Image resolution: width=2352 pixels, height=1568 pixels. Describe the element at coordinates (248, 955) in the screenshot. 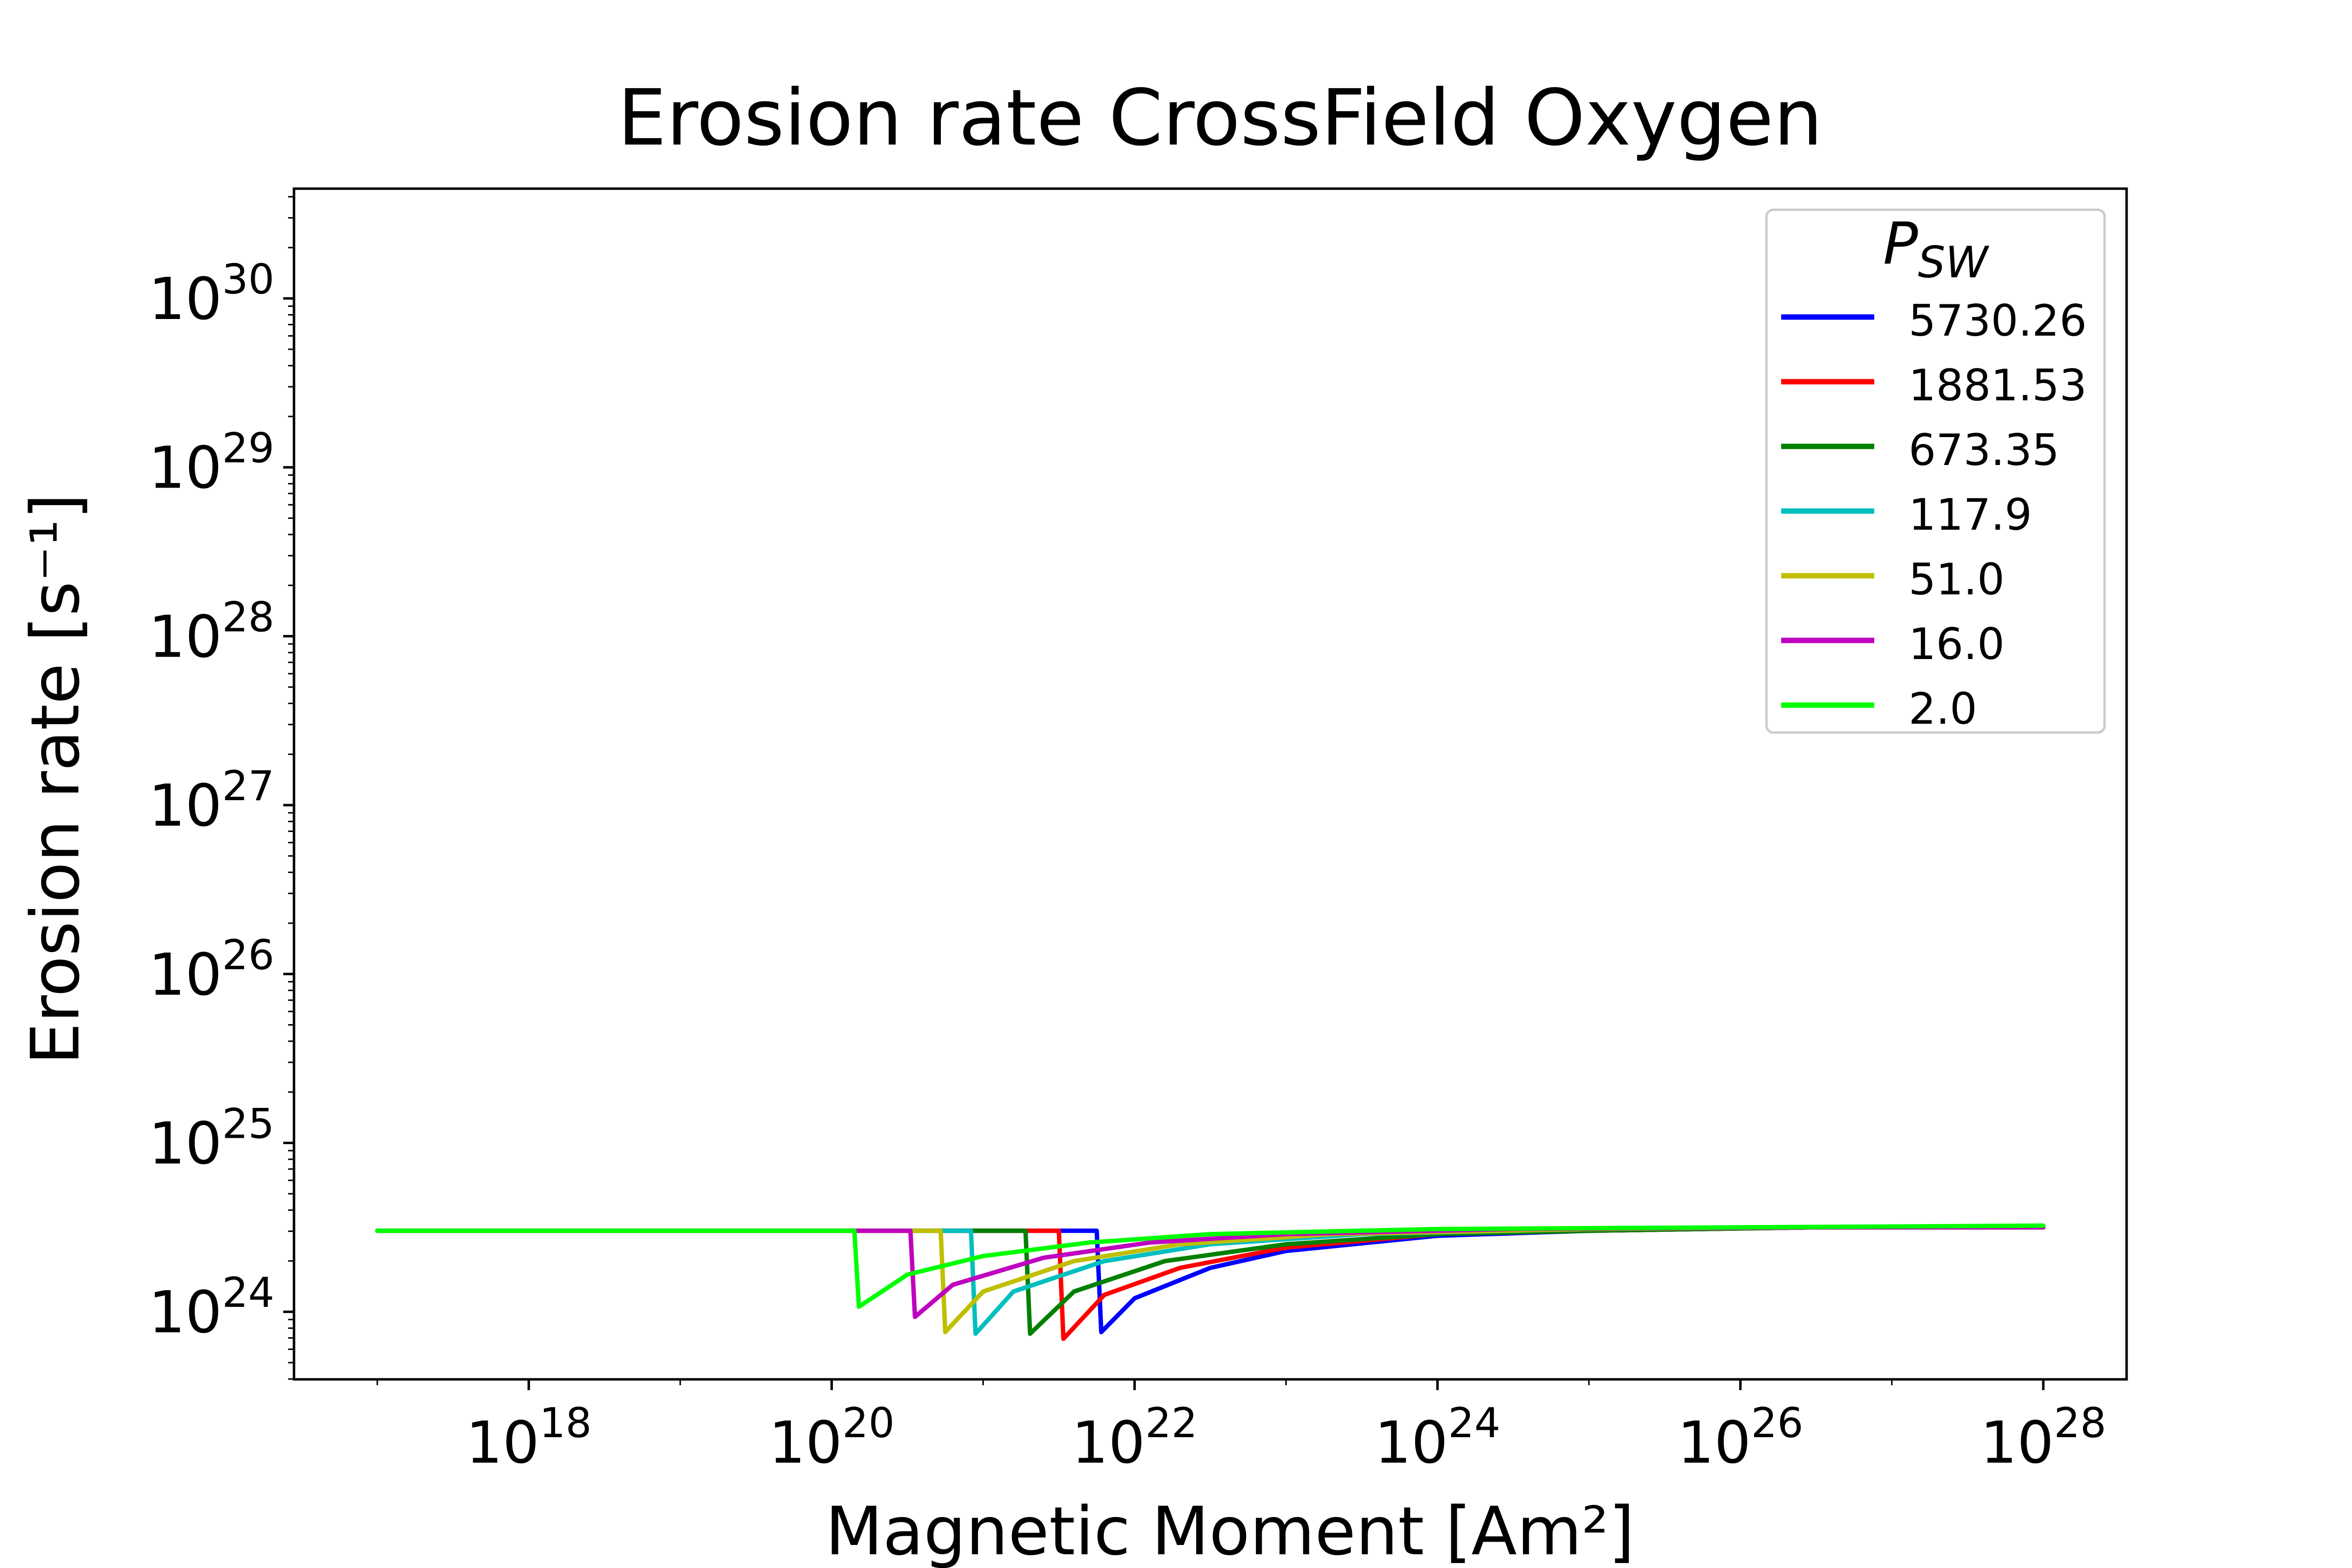

I see `y-tick-label-exponent: 26` at that location.